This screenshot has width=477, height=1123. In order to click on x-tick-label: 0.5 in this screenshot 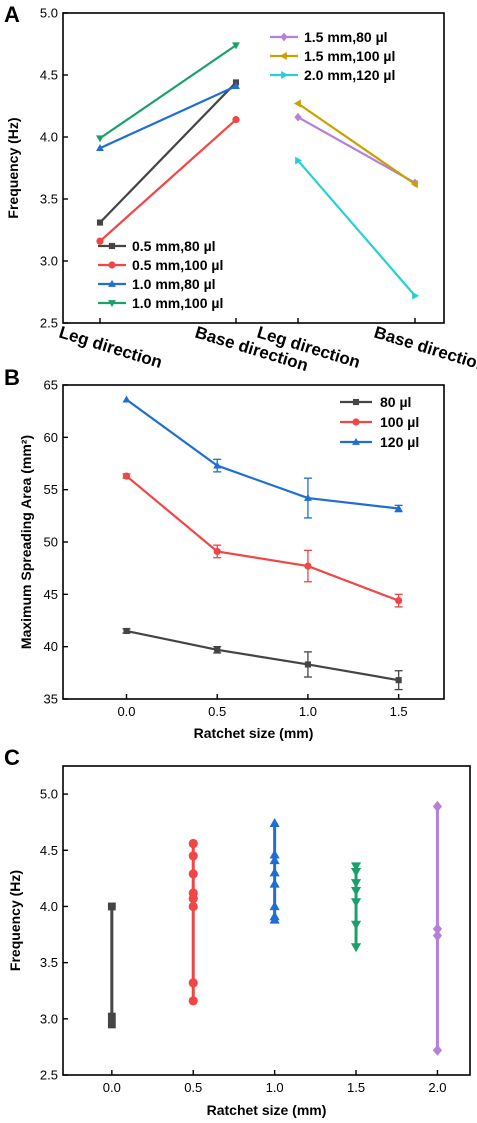, I will do `click(217, 711)`.